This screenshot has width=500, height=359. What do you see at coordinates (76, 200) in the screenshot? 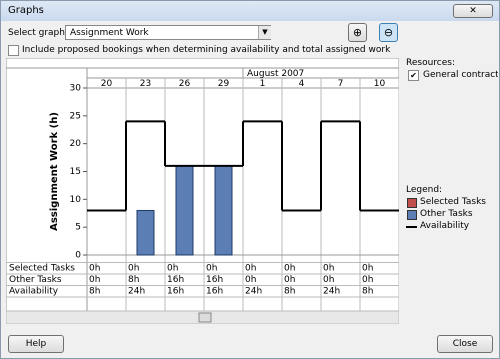
I see `y-tick-label: 10` at bounding box center [76, 200].